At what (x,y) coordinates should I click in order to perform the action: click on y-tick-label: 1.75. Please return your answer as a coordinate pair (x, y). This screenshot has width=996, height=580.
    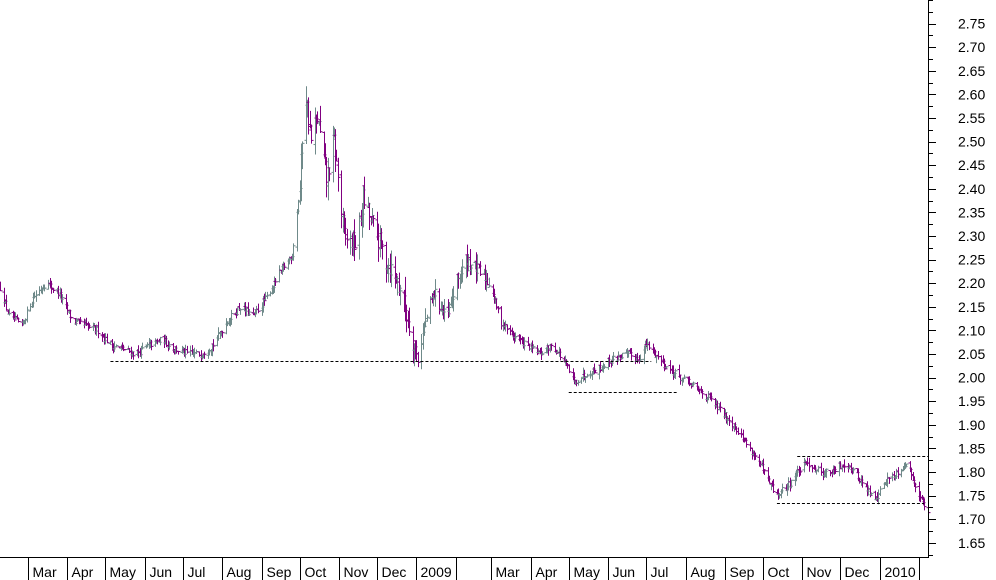
    Looking at the image, I should click on (971, 496).